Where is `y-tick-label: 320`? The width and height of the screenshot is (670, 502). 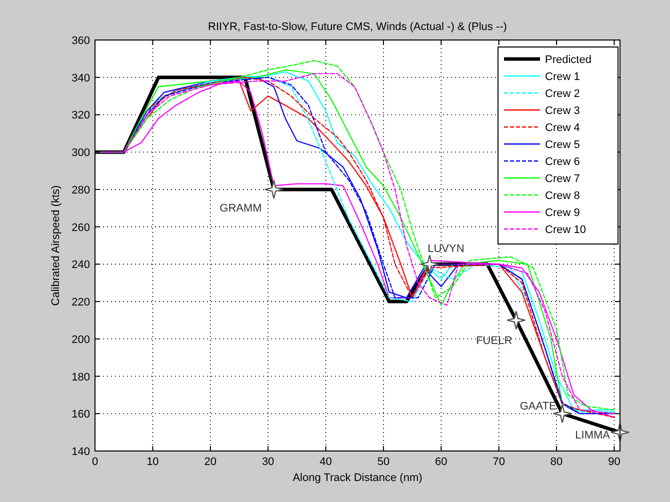
y-tick-label: 320 is located at coordinates (81, 116).